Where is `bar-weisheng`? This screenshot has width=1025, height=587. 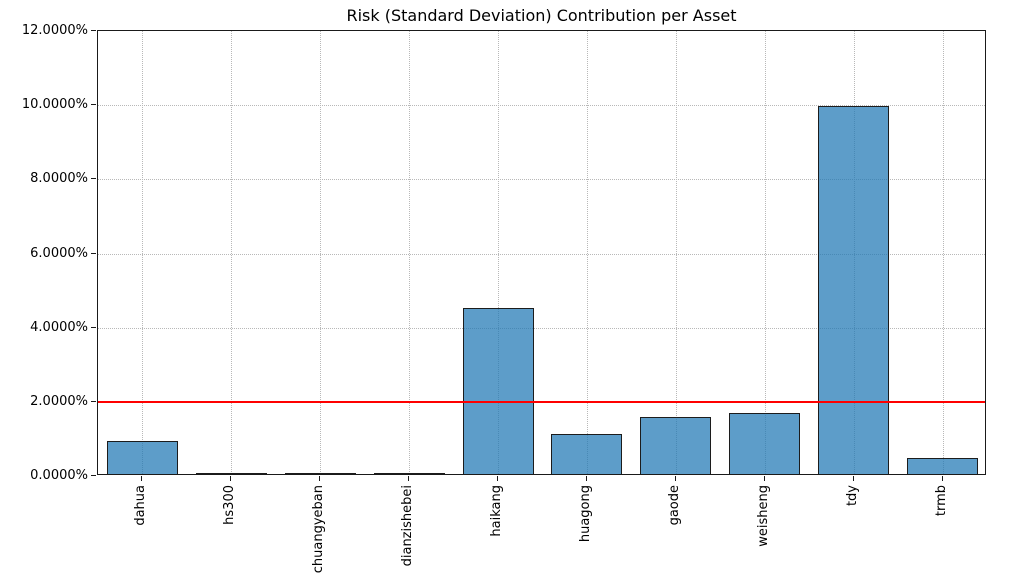
bar-weisheng is located at coordinates (764, 443).